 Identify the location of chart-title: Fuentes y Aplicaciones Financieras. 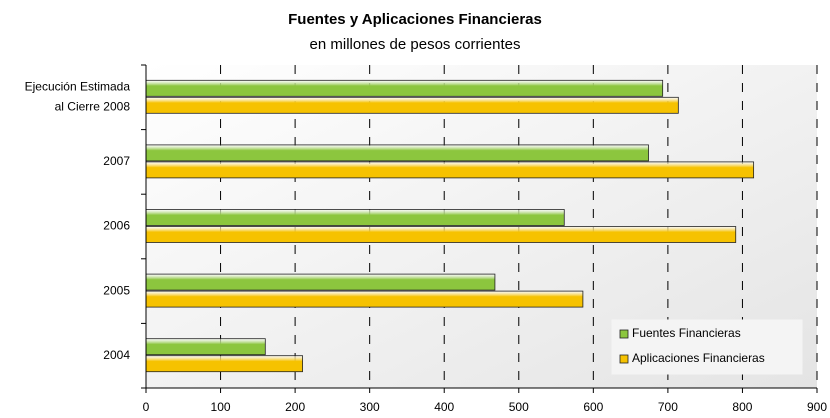
(415, 19).